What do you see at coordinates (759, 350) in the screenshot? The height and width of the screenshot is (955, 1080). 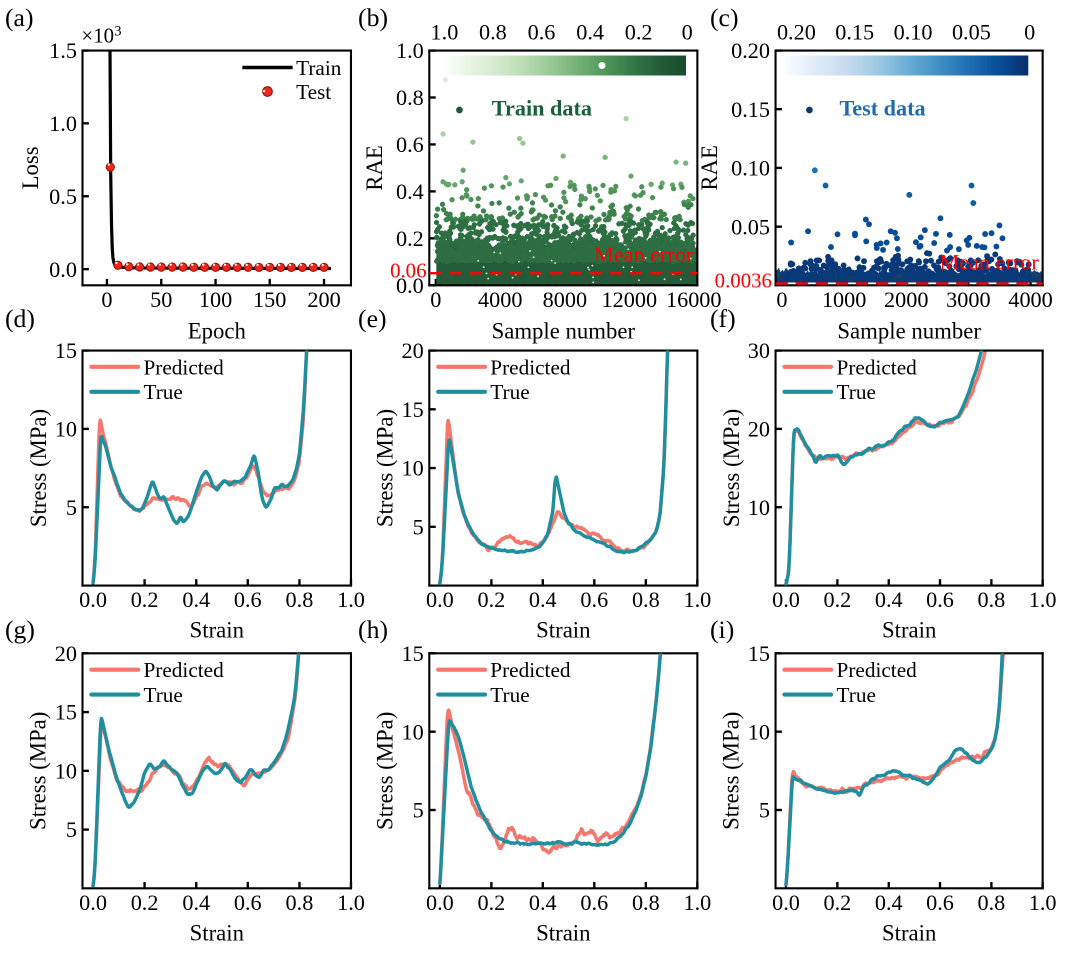 I see `svg-text: 30` at bounding box center [759, 350].